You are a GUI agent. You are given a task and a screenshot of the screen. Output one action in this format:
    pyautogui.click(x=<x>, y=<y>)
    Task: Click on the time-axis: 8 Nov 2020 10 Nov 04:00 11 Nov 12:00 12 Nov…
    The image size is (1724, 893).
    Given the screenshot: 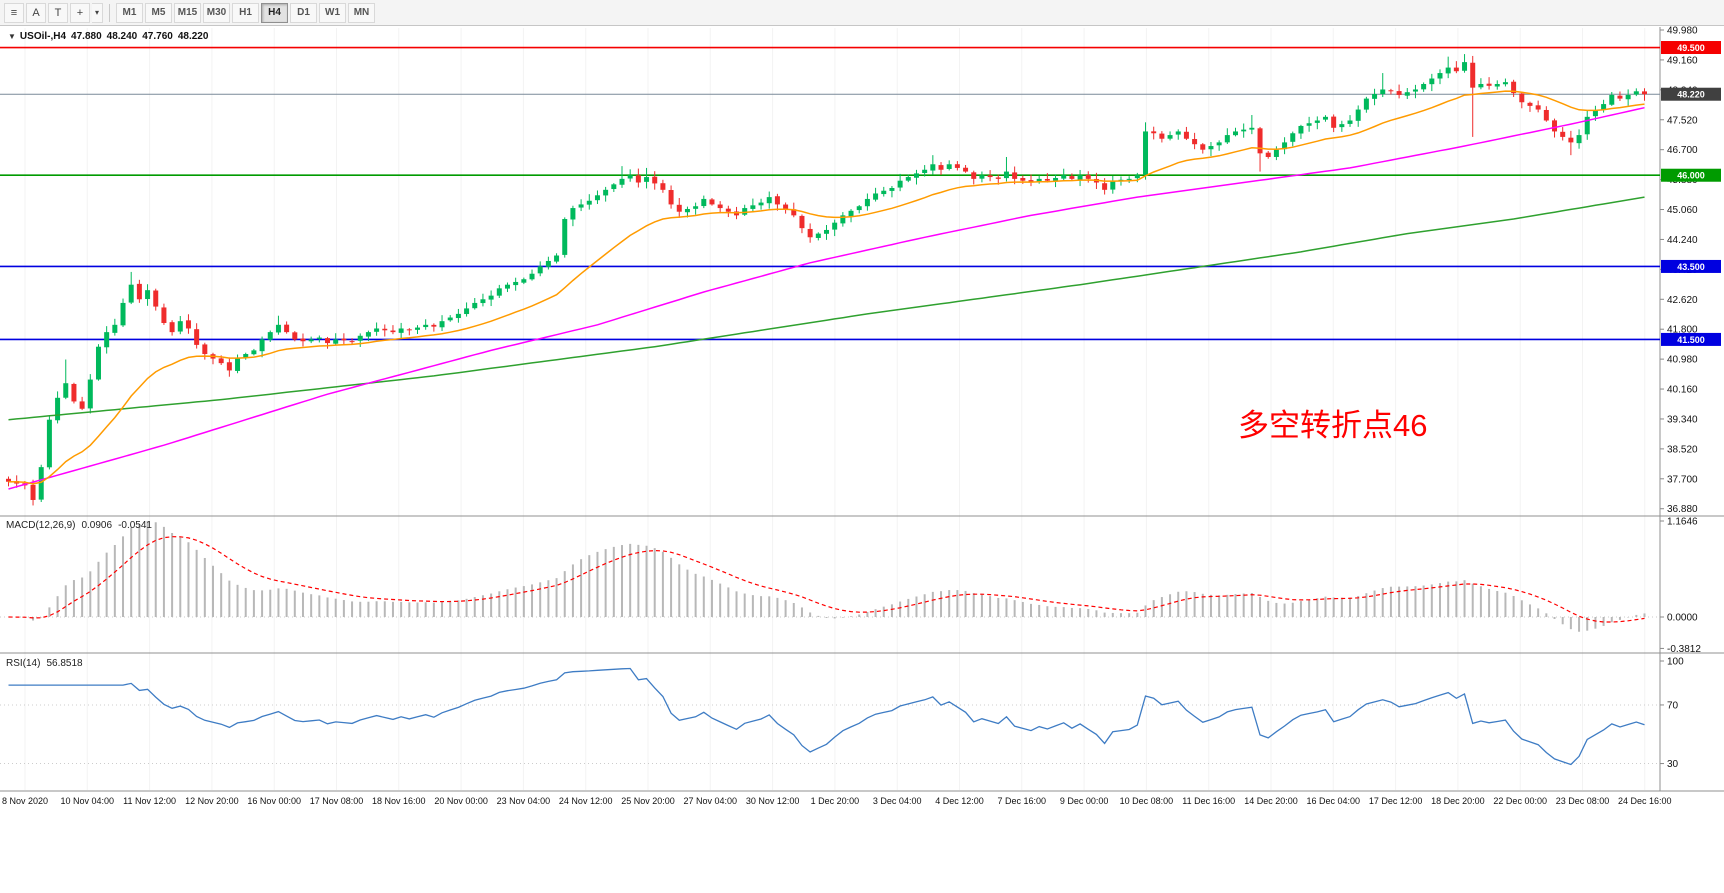 What is the action you would take?
    pyautogui.click(x=837, y=801)
    